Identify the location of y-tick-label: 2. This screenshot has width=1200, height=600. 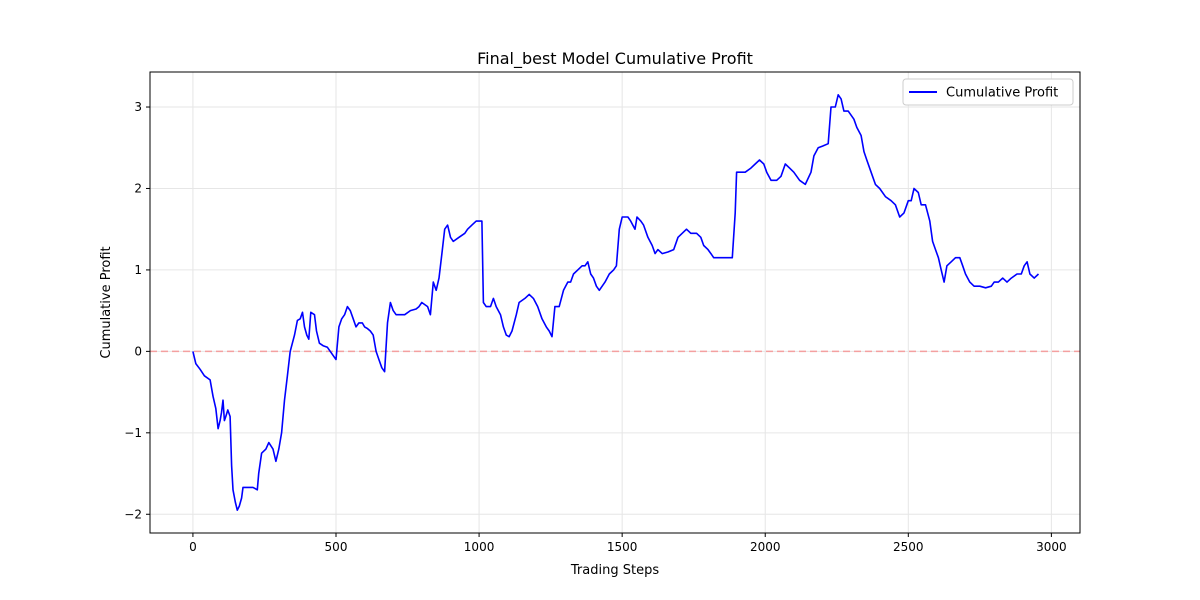
(138, 188).